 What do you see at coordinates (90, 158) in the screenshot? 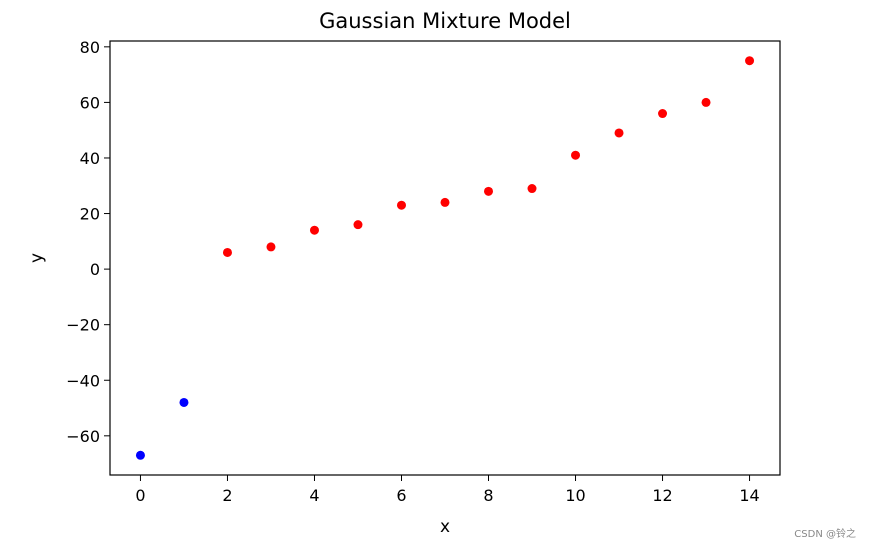
I see `y-tick-label: 40` at bounding box center [90, 158].